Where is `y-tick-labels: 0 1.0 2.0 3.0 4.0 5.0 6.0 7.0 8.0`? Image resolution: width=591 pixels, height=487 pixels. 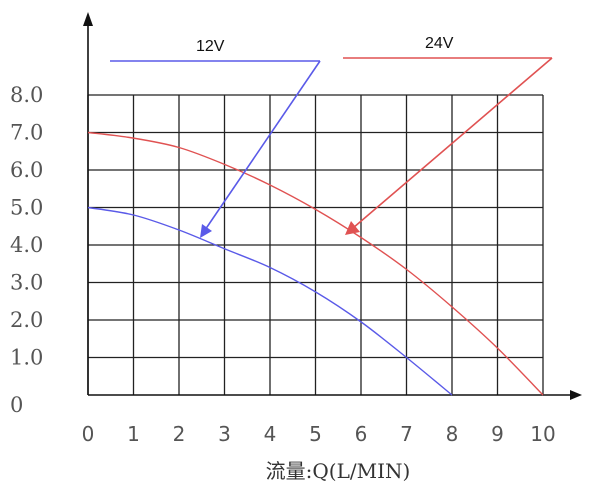
y-tick-labels: 0 1.0 2.0 3.0 4.0 5.0 6.0 7.0 8.0 is located at coordinates (26, 250).